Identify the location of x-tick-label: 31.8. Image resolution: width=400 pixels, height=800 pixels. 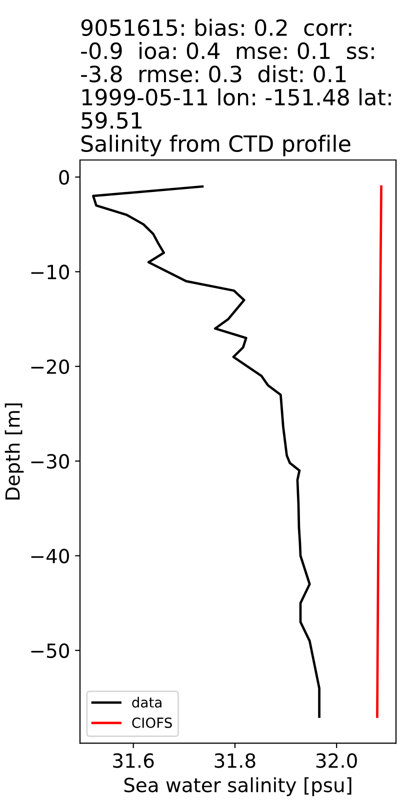
(235, 760).